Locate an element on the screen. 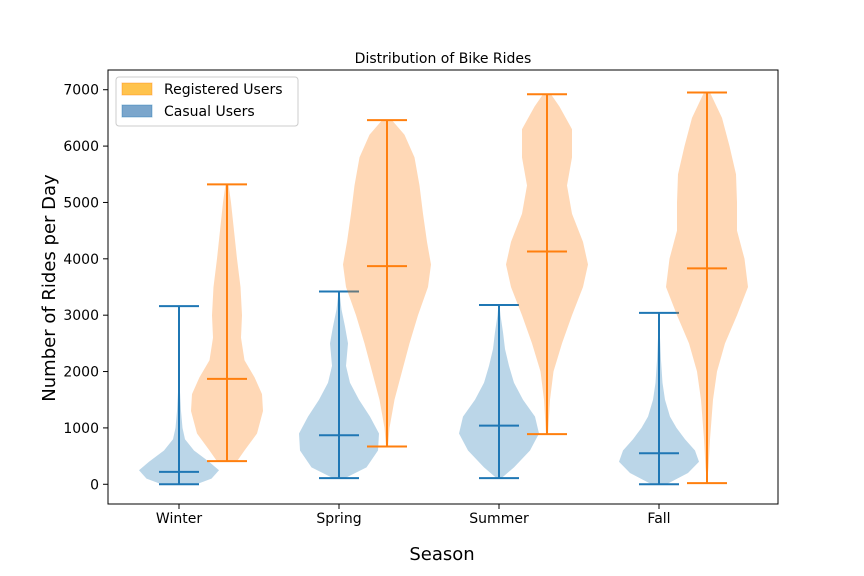 The width and height of the screenshot is (864, 576). legend: Registered Users Casual Users is located at coordinates (207, 101).